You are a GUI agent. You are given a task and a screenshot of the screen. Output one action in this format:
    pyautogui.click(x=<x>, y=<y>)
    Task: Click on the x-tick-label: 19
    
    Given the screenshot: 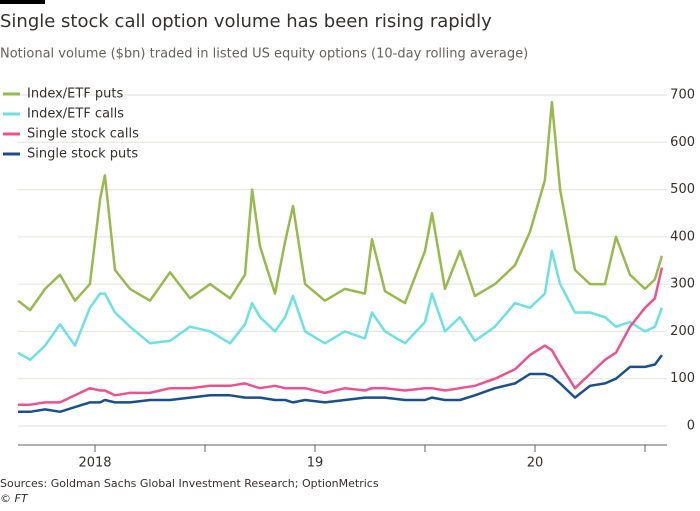 What is the action you would take?
    pyautogui.click(x=315, y=463)
    